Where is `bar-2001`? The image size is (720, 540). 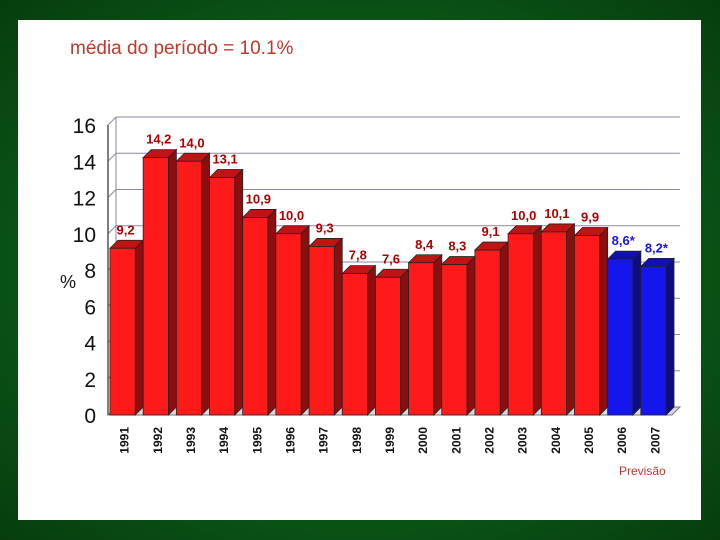
bar-2001 is located at coordinates (458, 335).